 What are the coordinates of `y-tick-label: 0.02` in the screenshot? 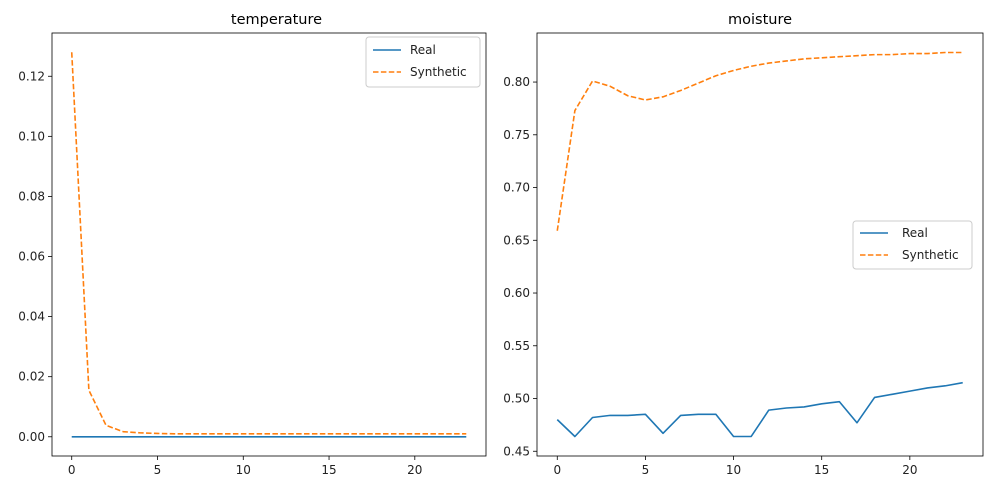 It's located at (31, 377).